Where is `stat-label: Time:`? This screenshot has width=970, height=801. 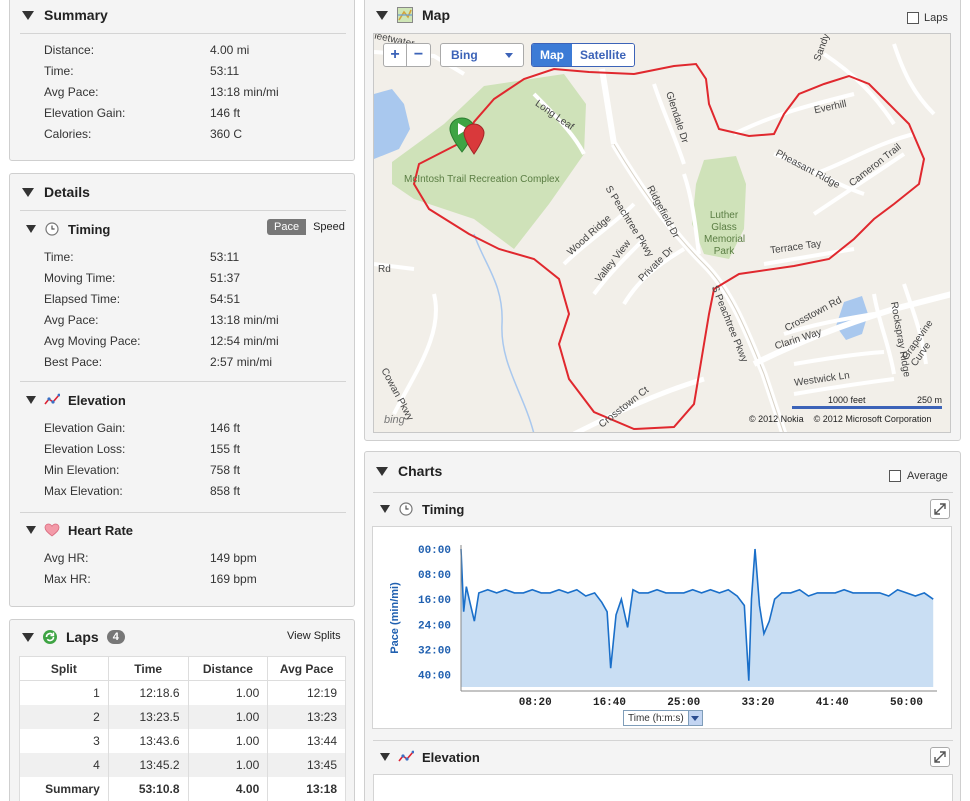 stat-label: Time: is located at coordinates (59, 71).